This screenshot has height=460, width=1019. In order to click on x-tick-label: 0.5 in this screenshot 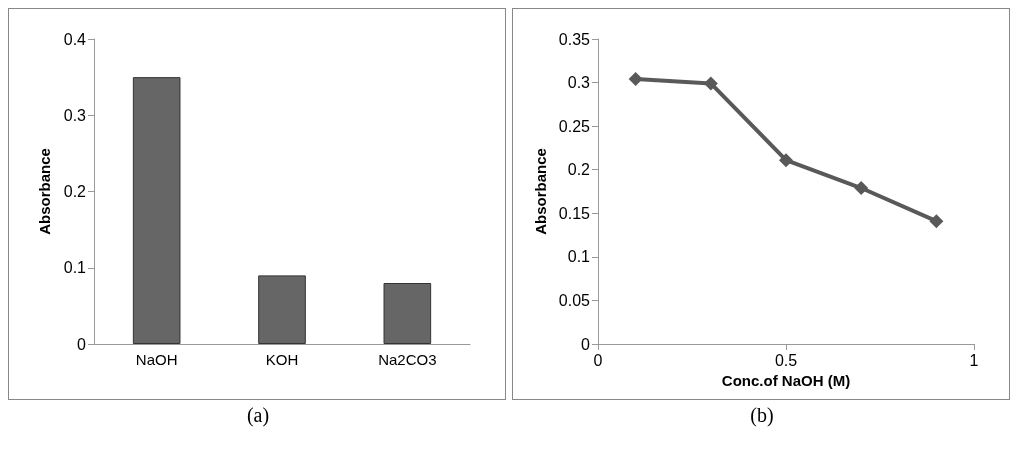, I will do `click(786, 360)`.